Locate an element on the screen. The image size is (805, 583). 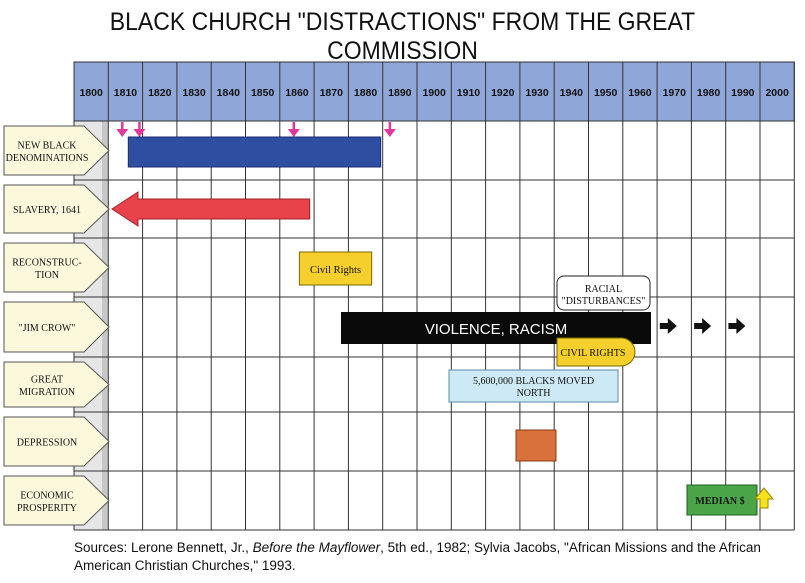
depression-box is located at coordinates (536, 445).